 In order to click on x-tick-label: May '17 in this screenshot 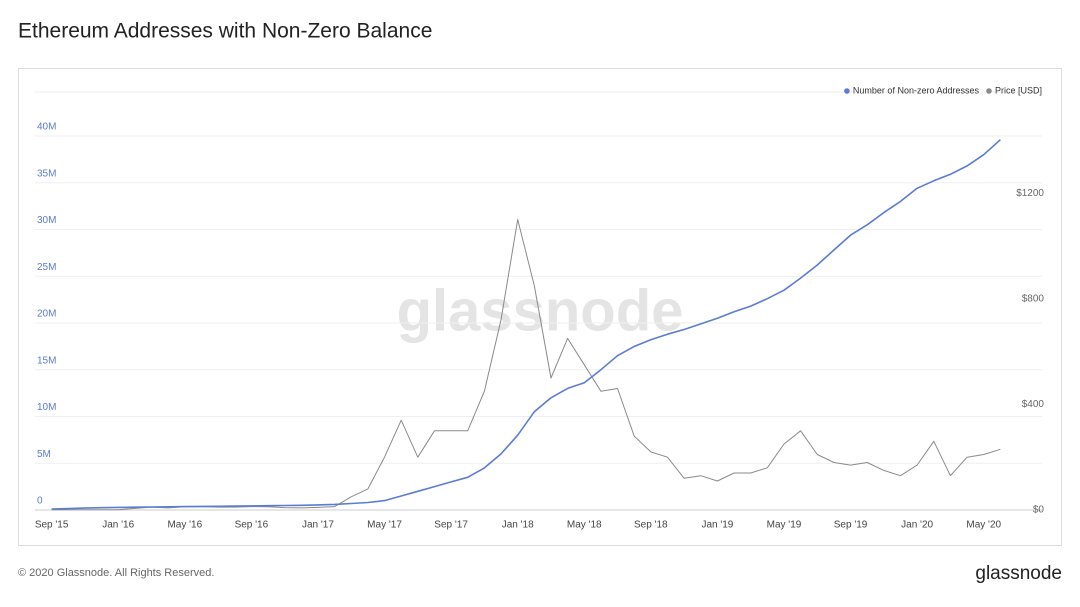, I will do `click(384, 525)`.